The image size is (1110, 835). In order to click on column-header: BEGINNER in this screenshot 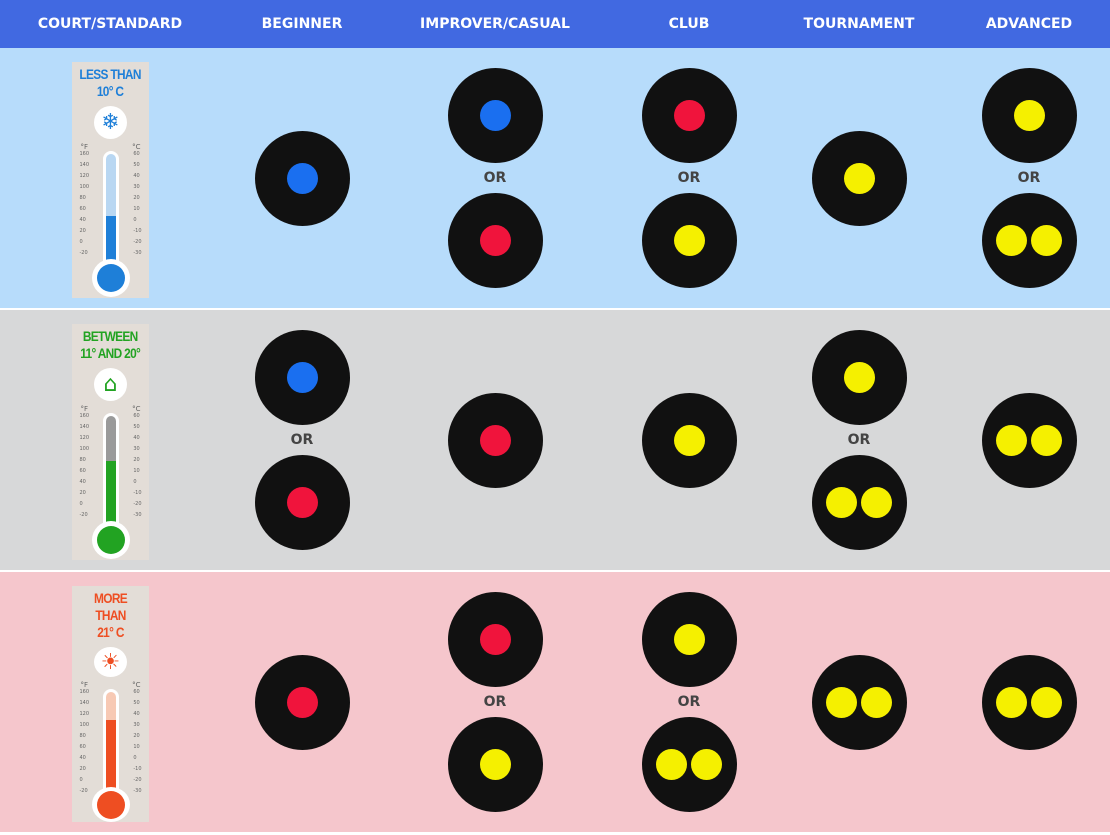, I will do `click(302, 24)`.